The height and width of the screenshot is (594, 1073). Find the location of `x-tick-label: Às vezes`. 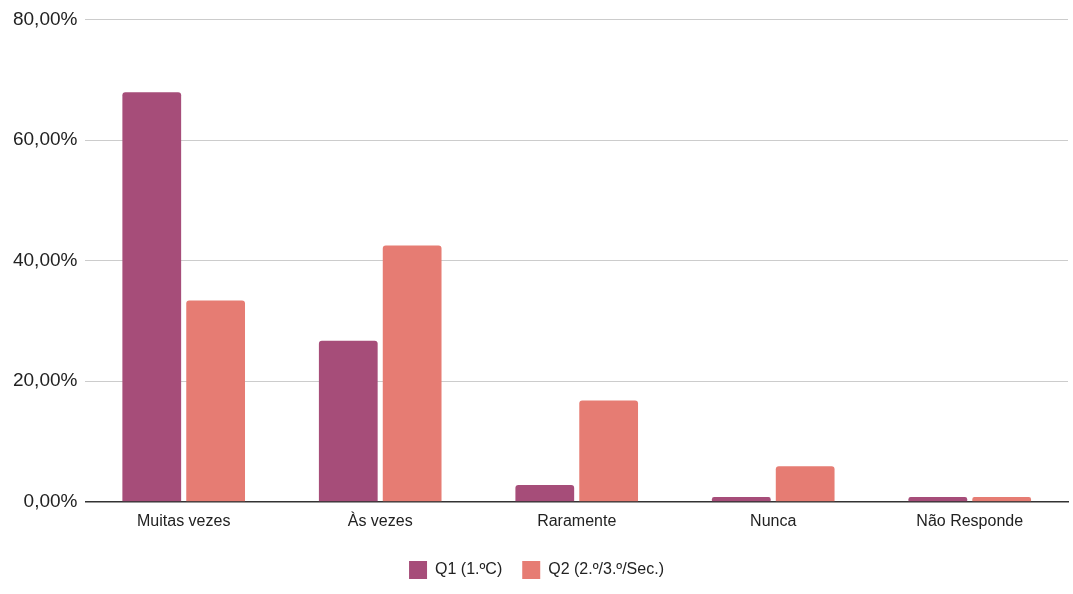

x-tick-label: Às vezes is located at coordinates (380, 519).